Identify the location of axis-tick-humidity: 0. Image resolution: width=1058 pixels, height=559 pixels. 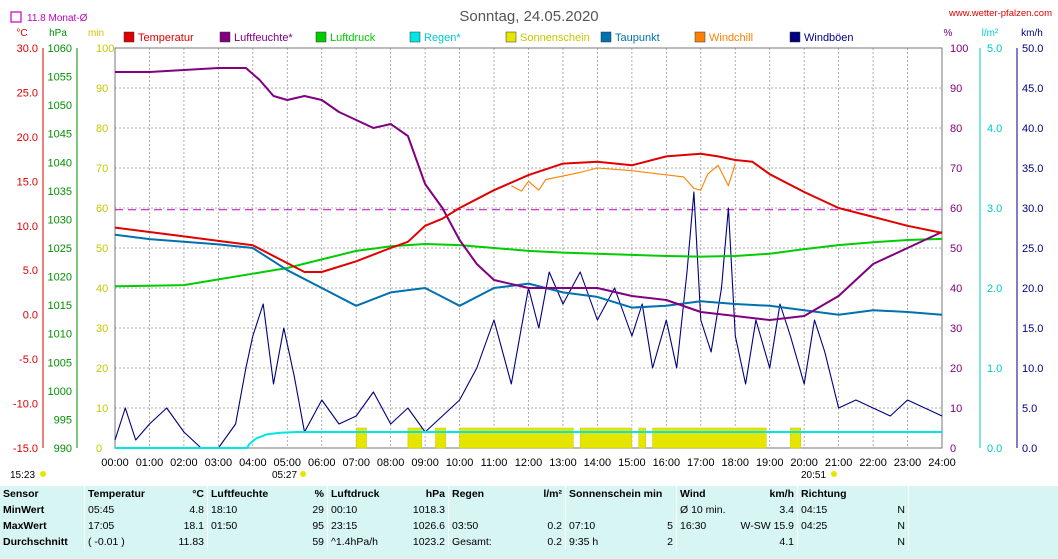
(953, 449).